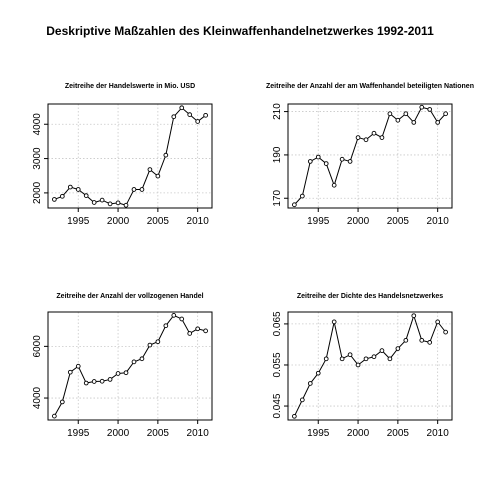 The height and width of the screenshot is (480, 480). Describe the element at coordinates (37, 158) in the screenshot. I see `y-tick-label: 3000` at that location.